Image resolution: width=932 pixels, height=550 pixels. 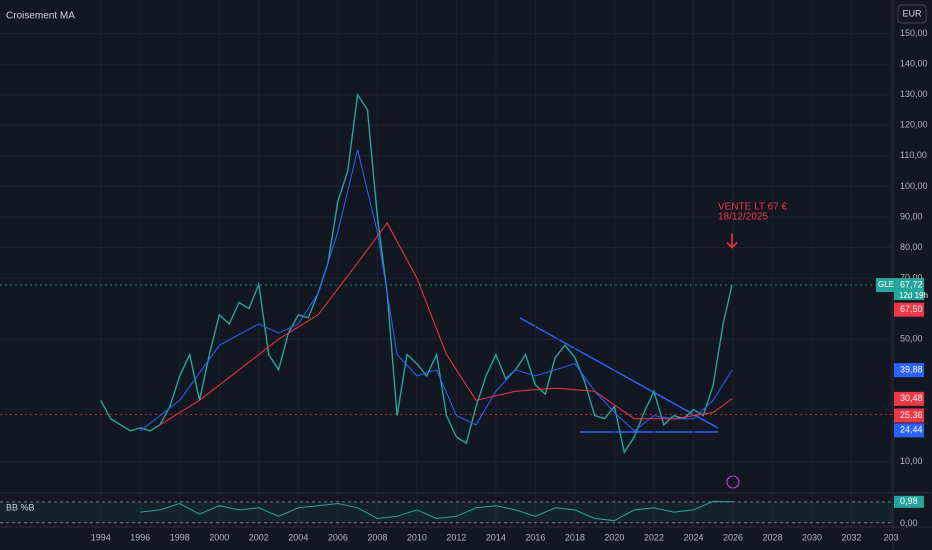 I want to click on price-tag-label: 24,44, so click(x=911, y=430).